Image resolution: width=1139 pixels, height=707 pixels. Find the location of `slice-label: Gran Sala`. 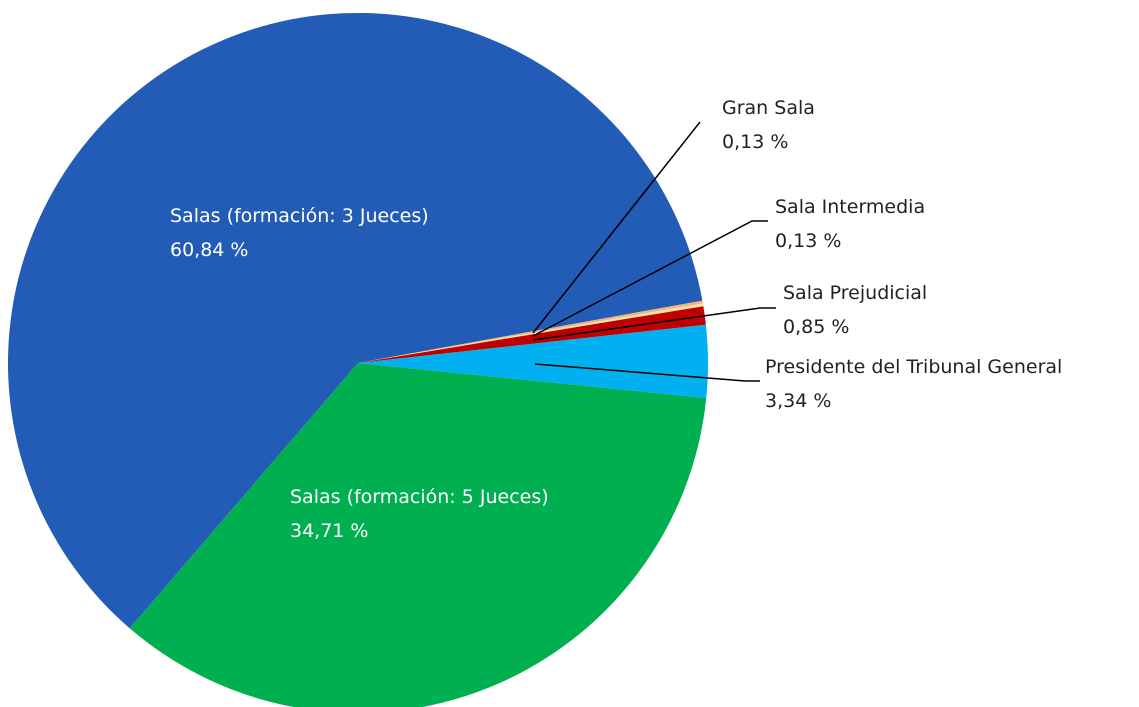

slice-label: Gran Sala is located at coordinates (768, 108).